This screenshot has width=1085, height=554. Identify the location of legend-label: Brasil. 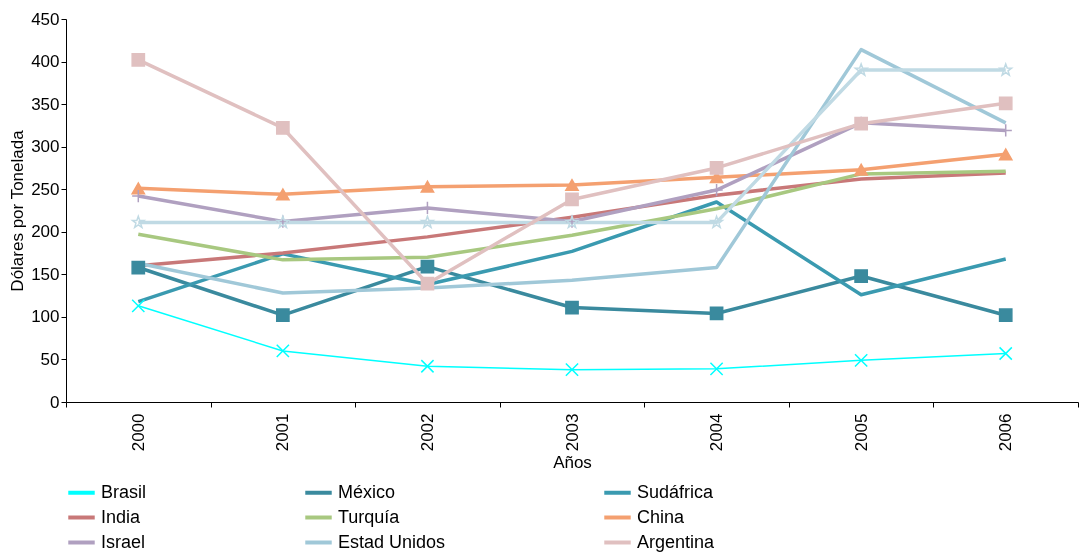
(124, 491).